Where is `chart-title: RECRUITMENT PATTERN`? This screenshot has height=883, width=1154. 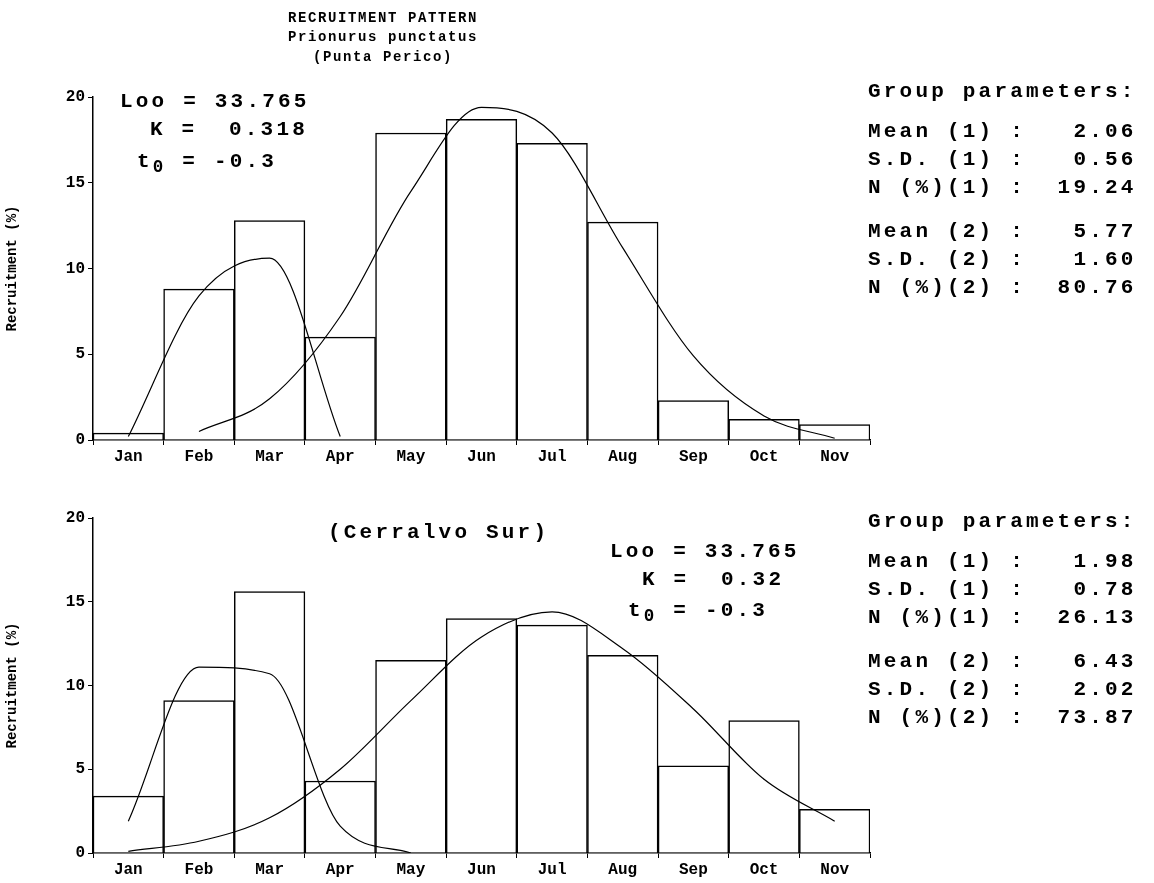
chart-title: RECRUITMENT PATTERN is located at coordinates (383, 18).